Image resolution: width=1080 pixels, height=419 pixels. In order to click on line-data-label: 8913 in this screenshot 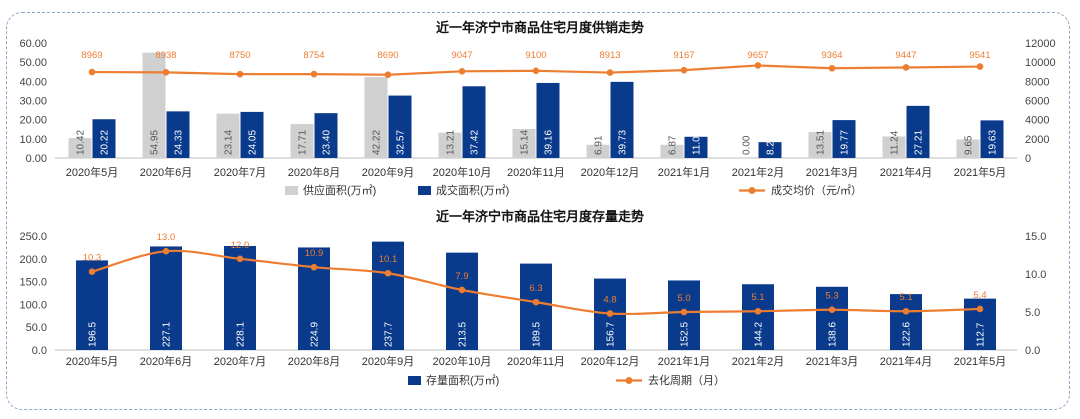, I will do `click(609, 55)`.